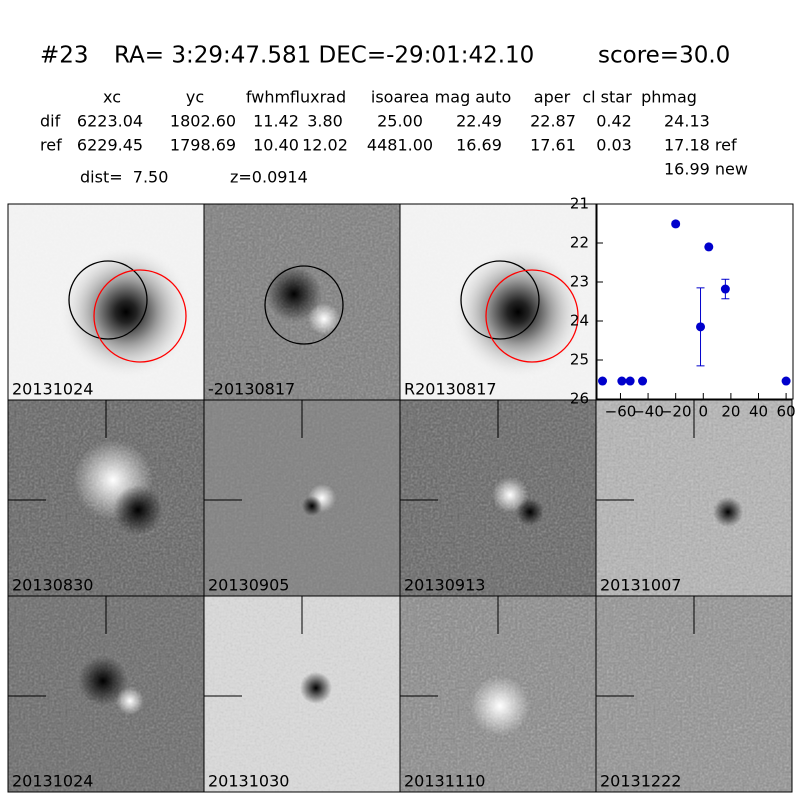 This screenshot has height=800, width=800. I want to click on panel-label: 20131222, so click(640, 781).